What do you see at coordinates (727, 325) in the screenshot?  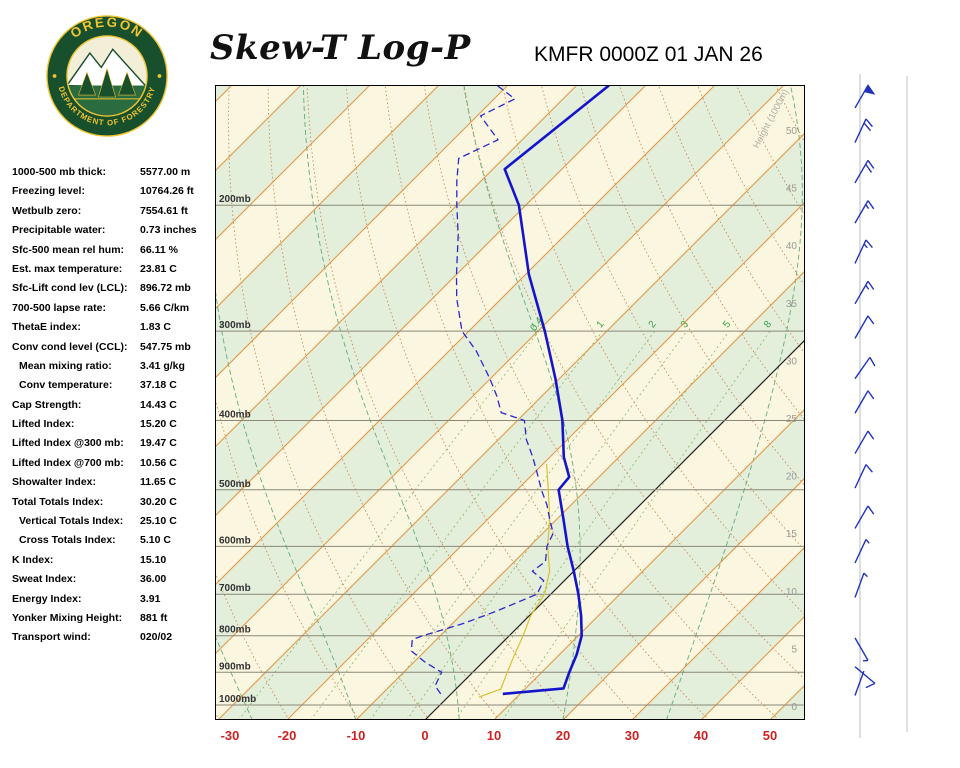 I see `mixing-ratio-label: 5` at bounding box center [727, 325].